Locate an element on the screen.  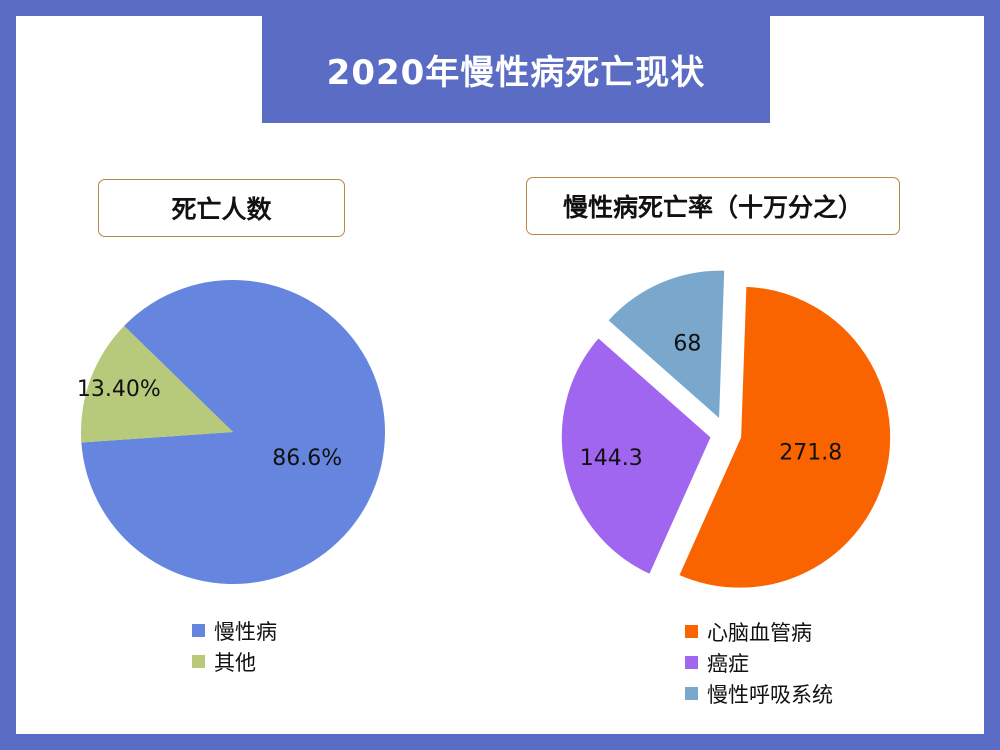
legend-right: 心脑血管病 癌症 慢性呼吸系统 is located at coordinates (759, 662).